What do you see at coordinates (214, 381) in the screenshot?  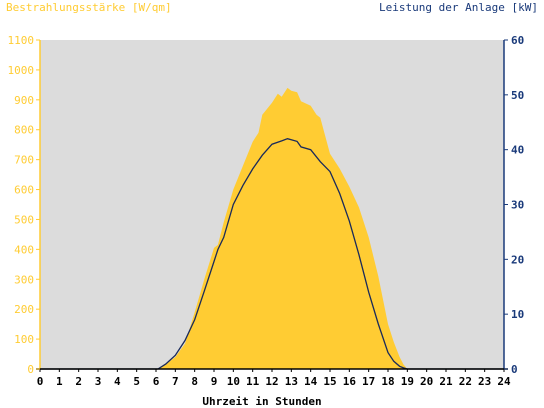 I see `x-tick-label: 9` at bounding box center [214, 381].